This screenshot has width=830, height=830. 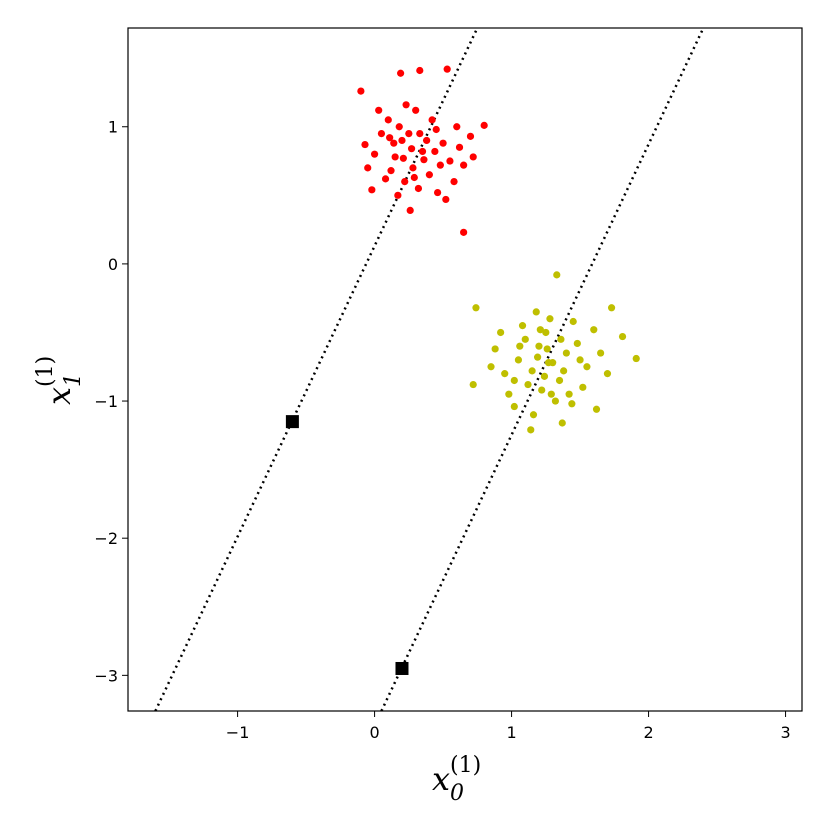 What do you see at coordinates (441, 779) in the screenshot?
I see `x-label-base: x` at bounding box center [441, 779].